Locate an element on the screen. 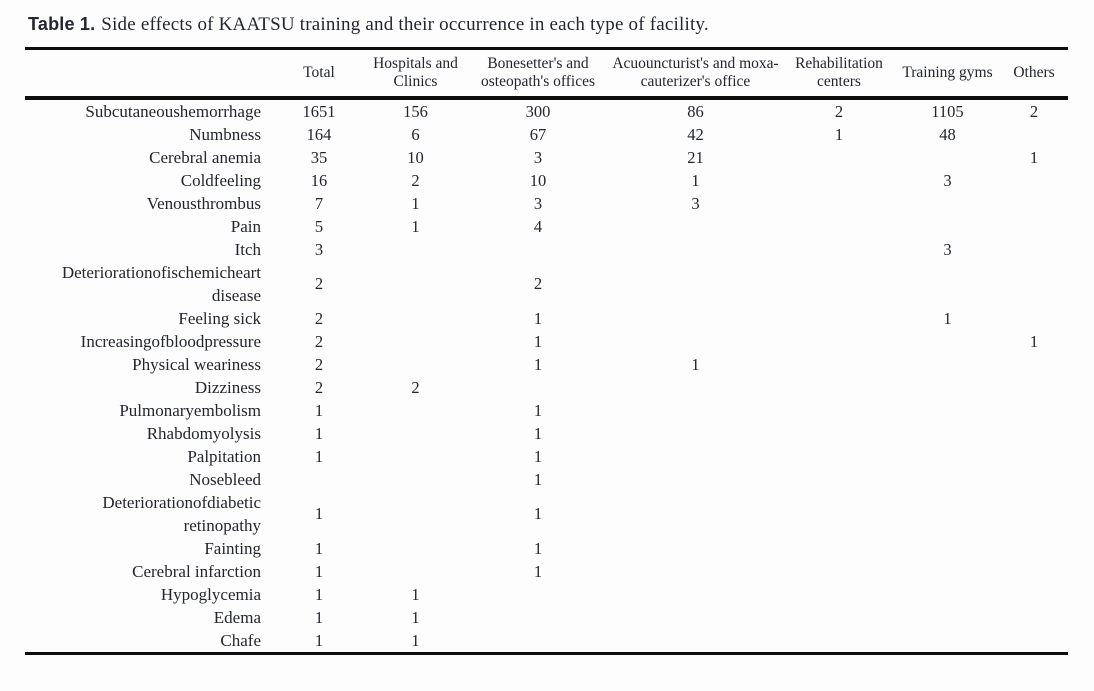  row-label: Deteriorationofdiabetic retinopathy is located at coordinates (181, 513).